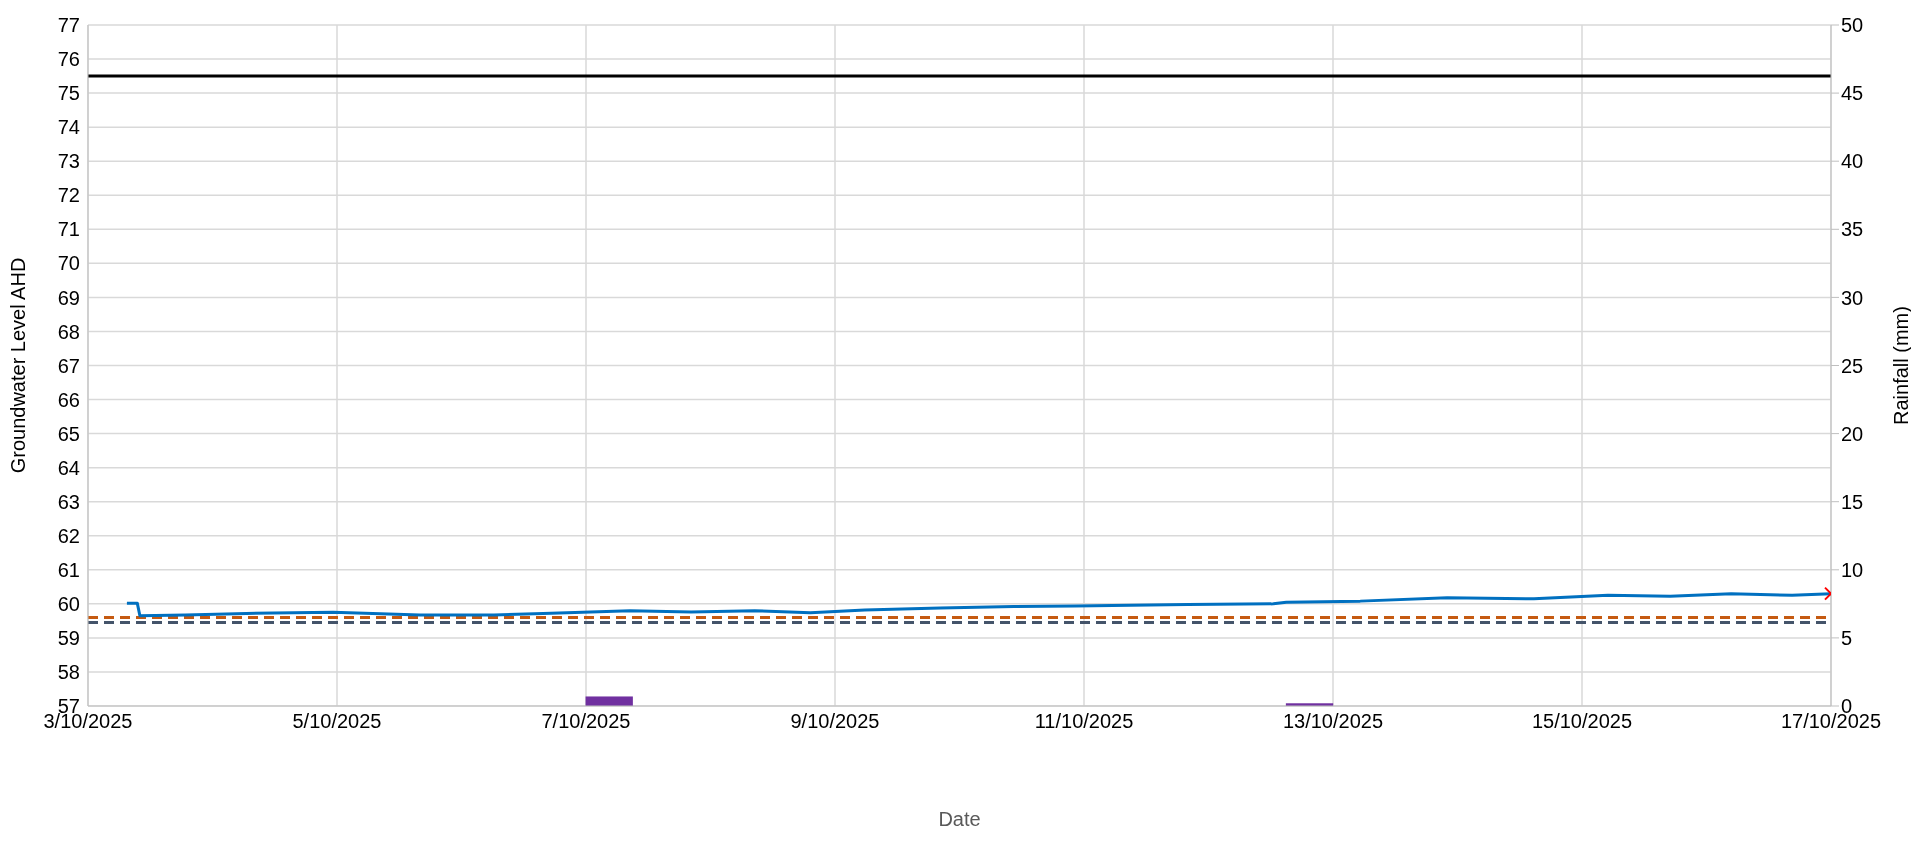 Image resolution: width=1919 pixels, height=854 pixels. Describe the element at coordinates (68, 263) in the screenshot. I see `y-tick-label: 70` at that location.